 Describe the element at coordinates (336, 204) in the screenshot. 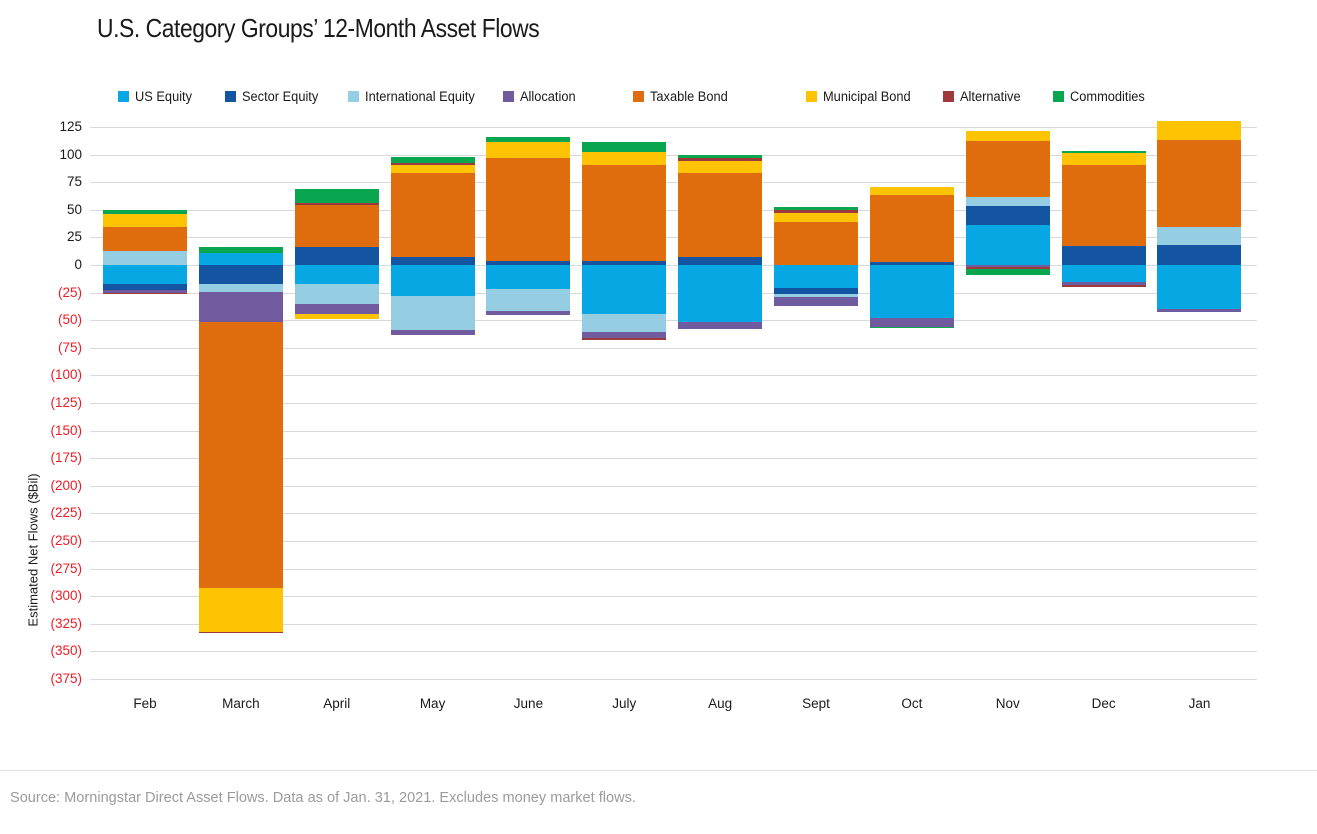

I see `bar-segment-april-alternative` at that location.